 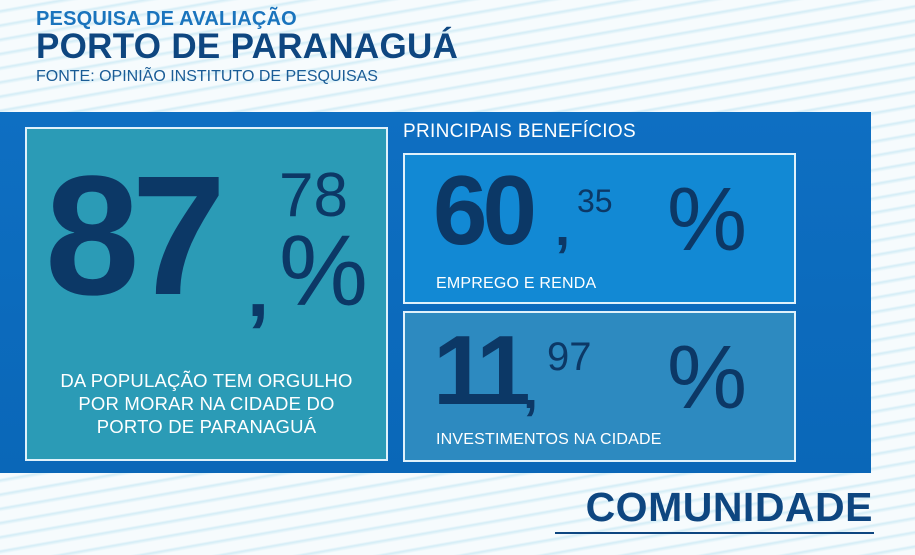 I want to click on page-title: PORTO DE PARANAGUÁ, so click(x=247, y=46).